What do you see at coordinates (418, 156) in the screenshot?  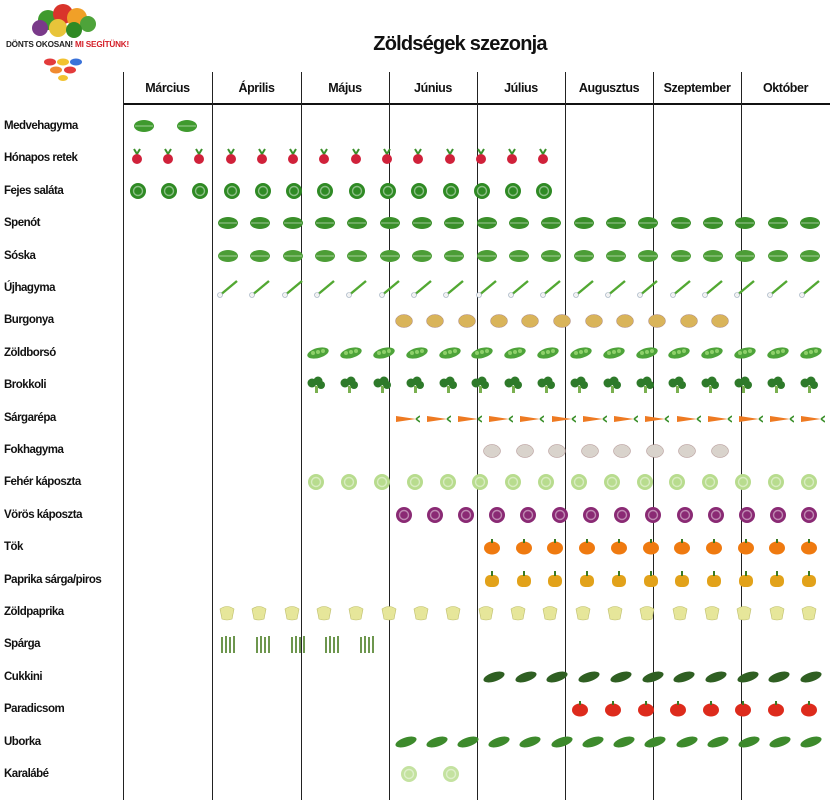 I see `radish-icon` at bounding box center [418, 156].